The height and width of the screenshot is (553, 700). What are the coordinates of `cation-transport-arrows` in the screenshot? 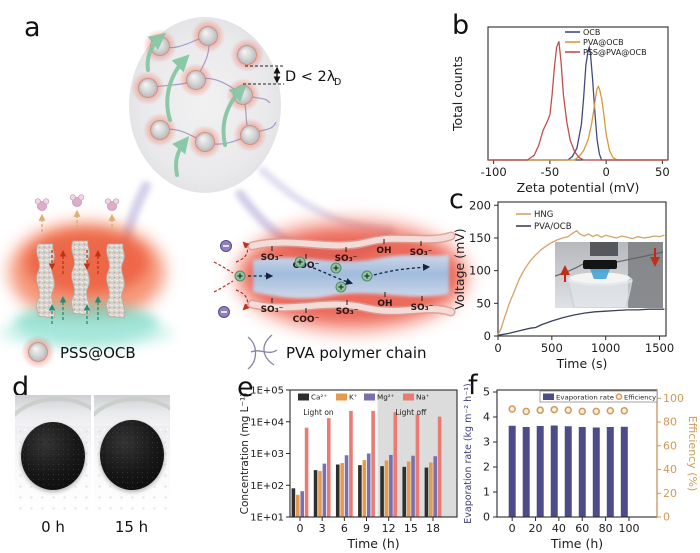 It's located at (339, 274).